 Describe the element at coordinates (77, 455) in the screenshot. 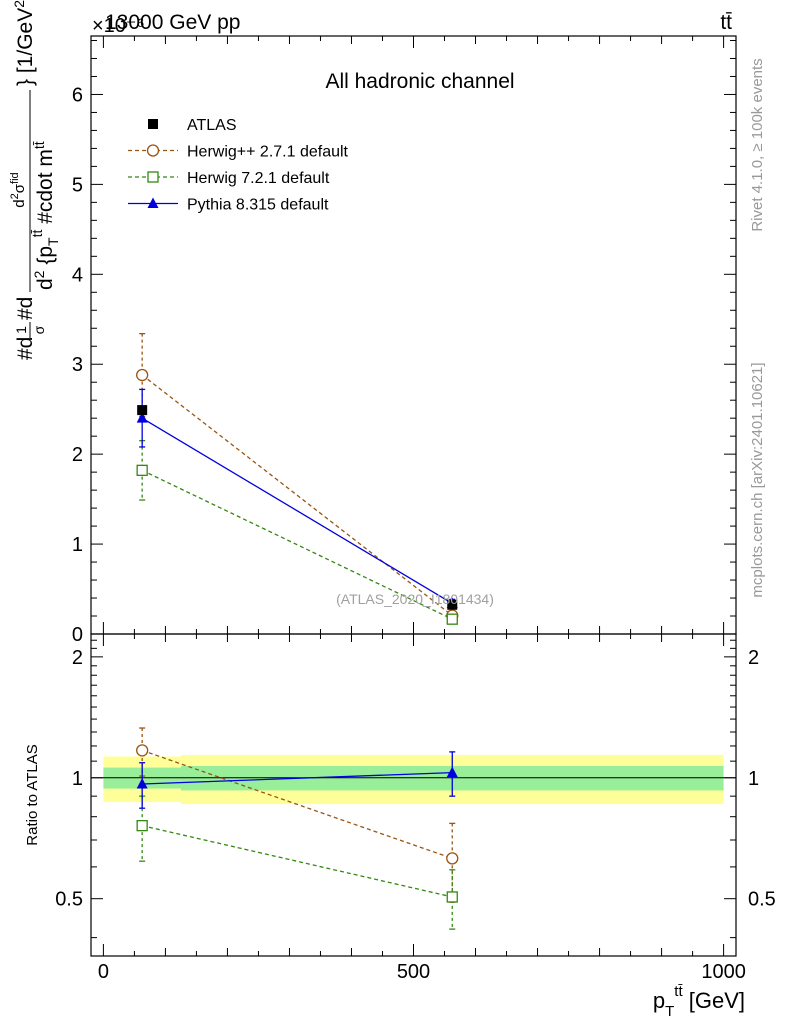

I see `main-y-tick-label-2: 2` at that location.